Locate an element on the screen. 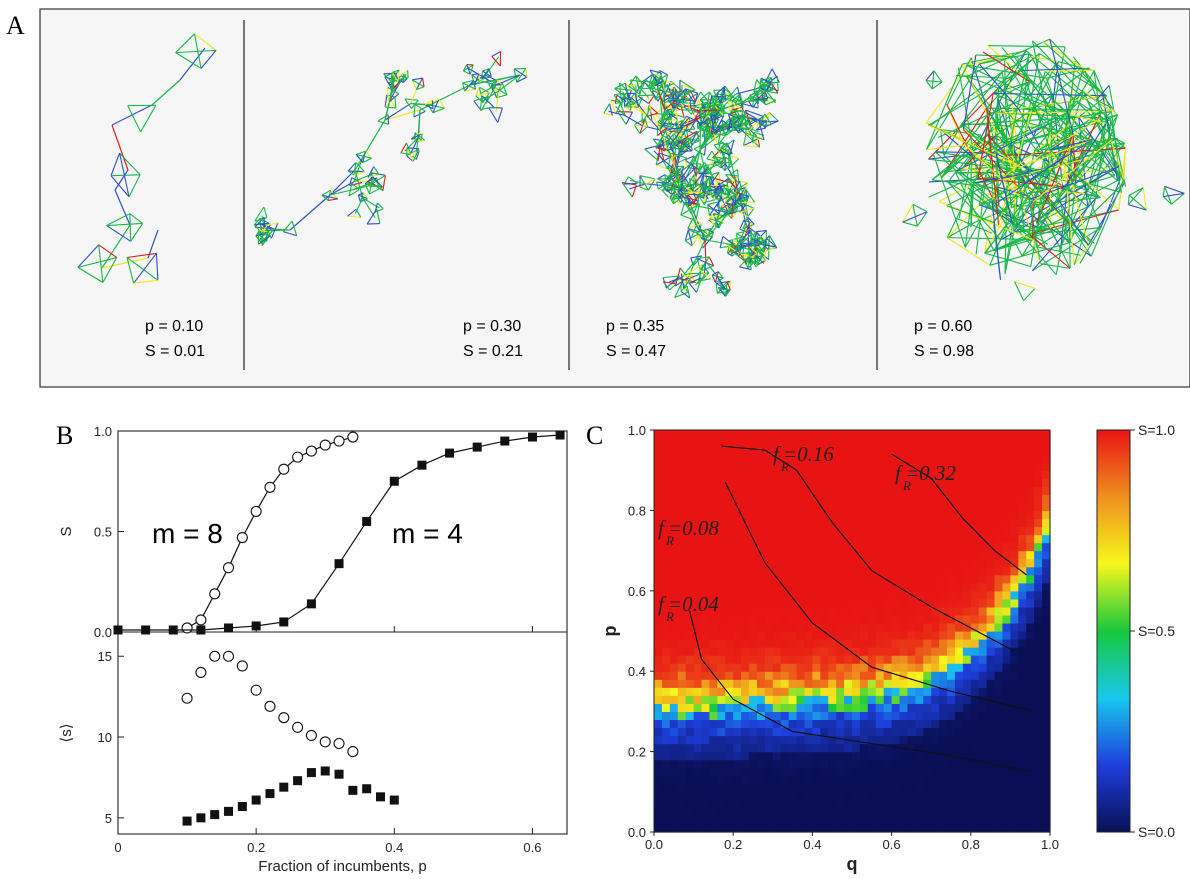  series-mean-s-m8-point is located at coordinates (201, 672).